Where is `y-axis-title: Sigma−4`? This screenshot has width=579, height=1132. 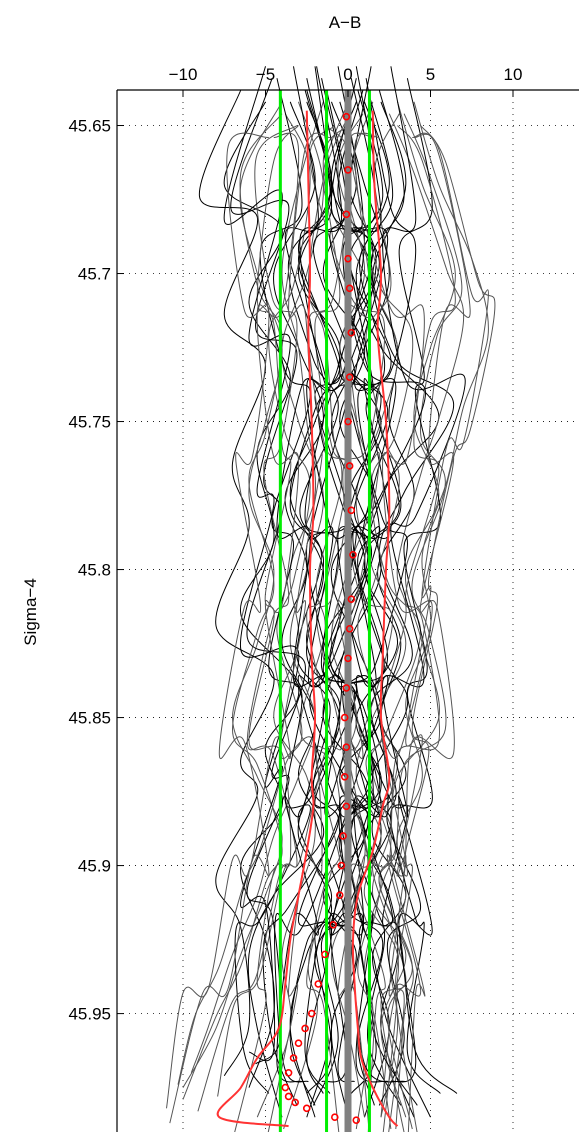 y-axis-title: Sigma−4 is located at coordinates (30, 612).